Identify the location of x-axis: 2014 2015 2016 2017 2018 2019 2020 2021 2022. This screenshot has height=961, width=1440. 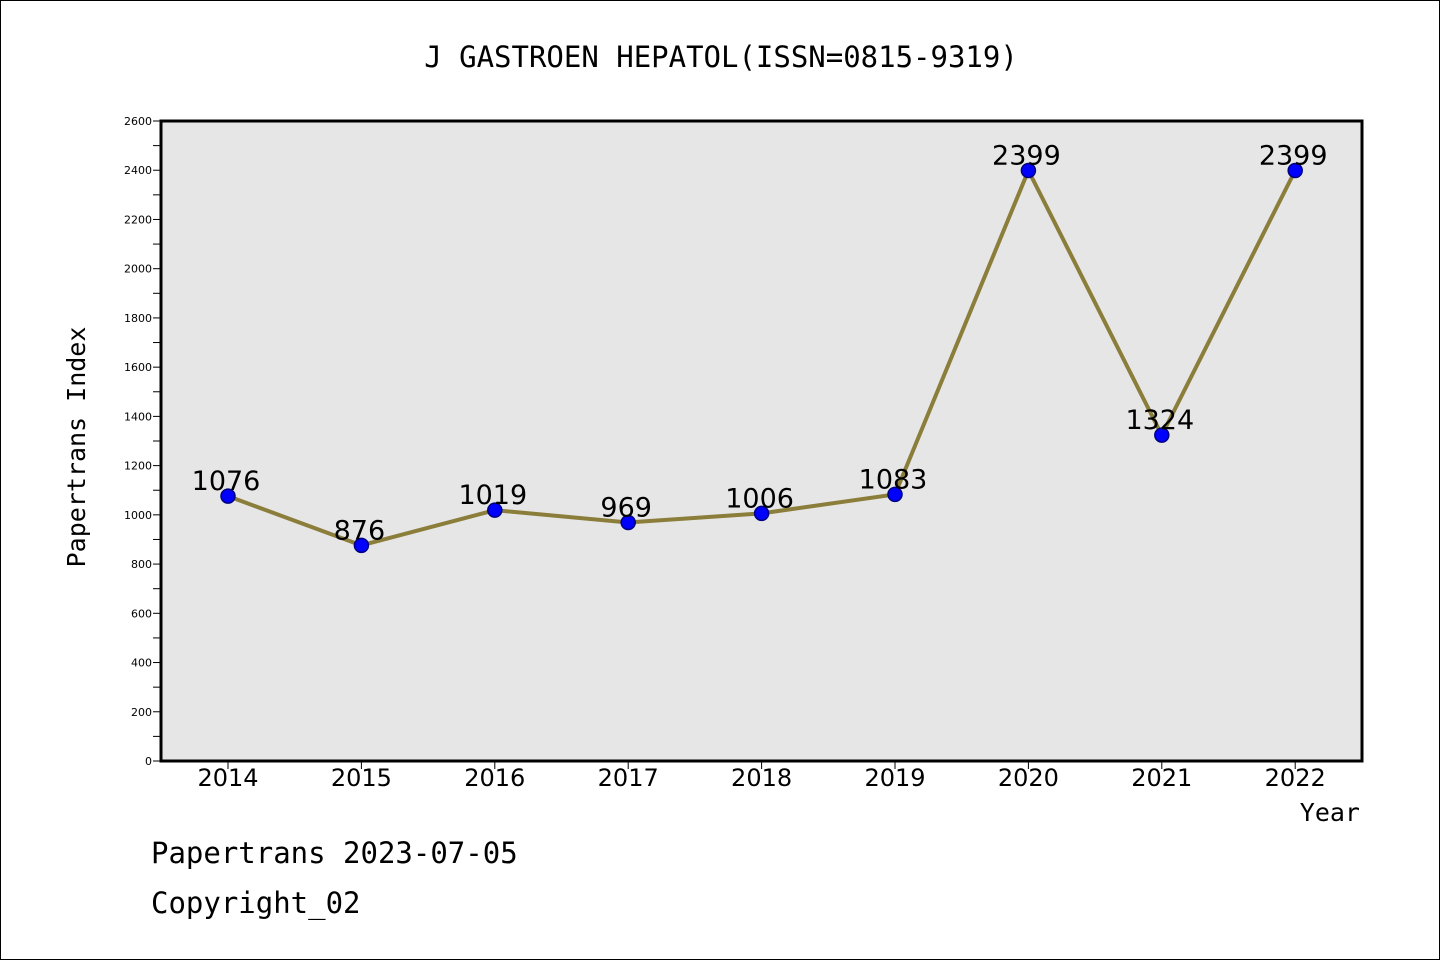
(761, 776).